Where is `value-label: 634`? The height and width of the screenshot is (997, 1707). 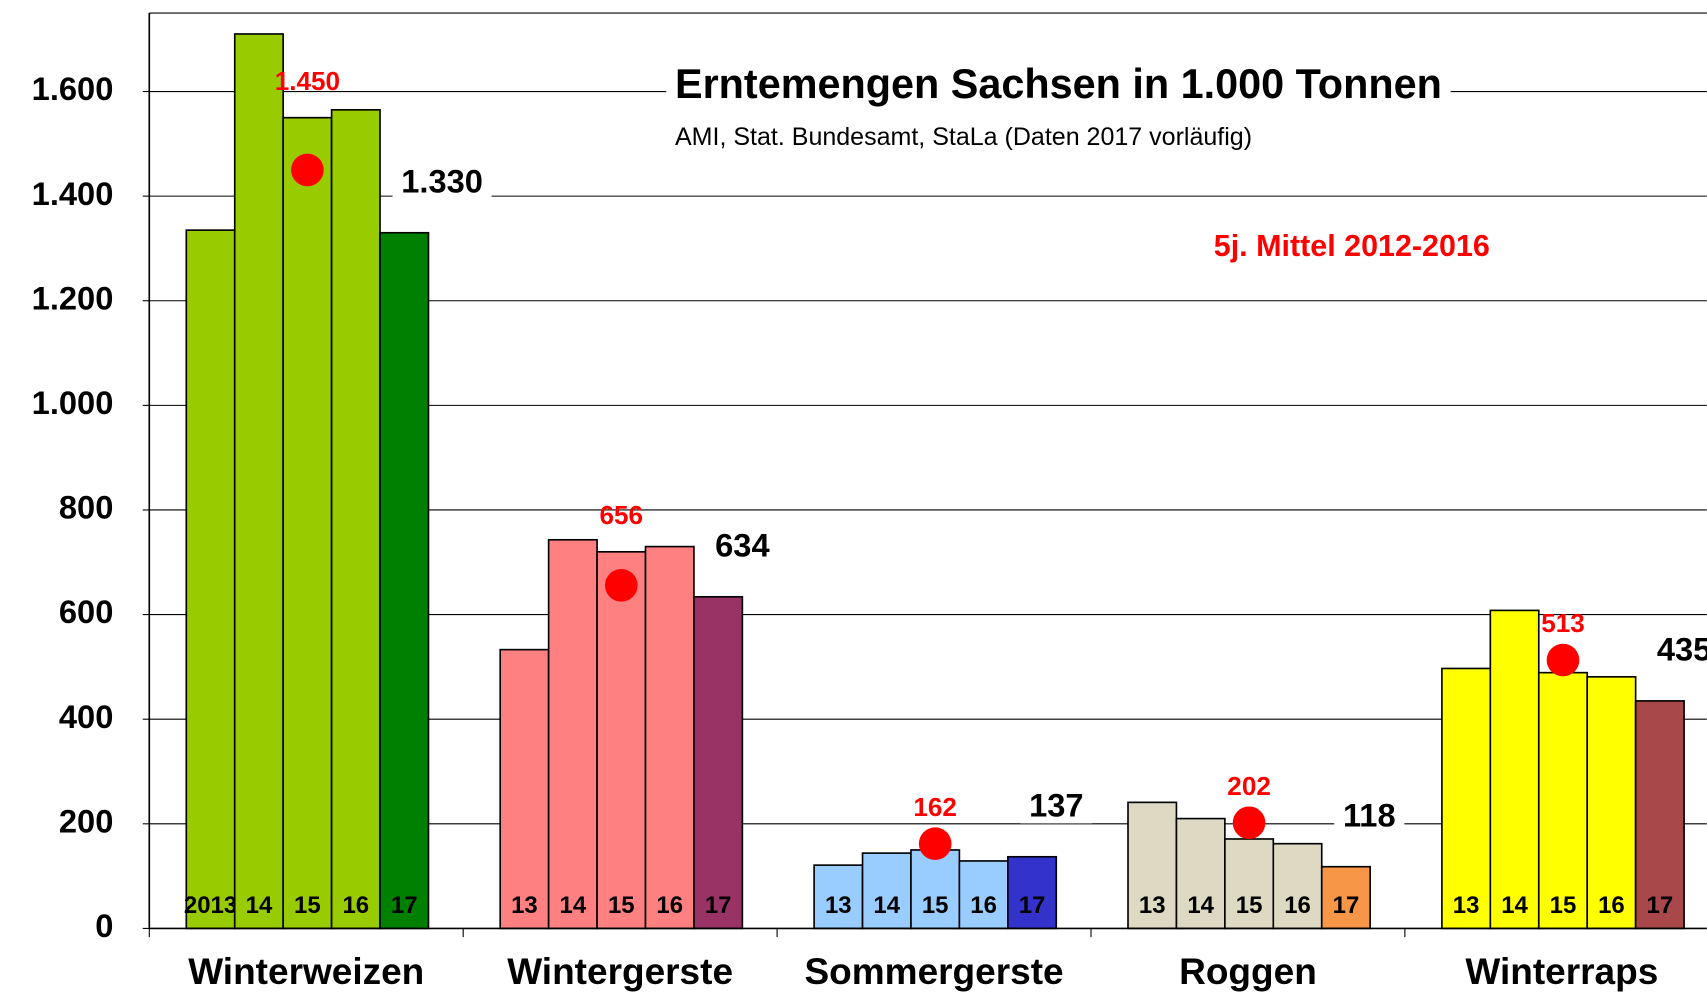 value-label: 634 is located at coordinates (742, 544).